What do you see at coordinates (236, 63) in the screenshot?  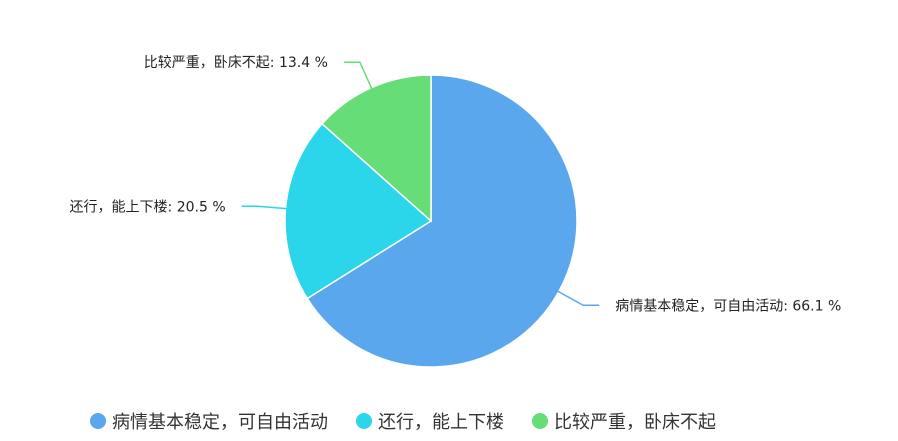 I see `data-label-2: 比较严重，卧床不起: 13.4 %` at bounding box center [236, 63].